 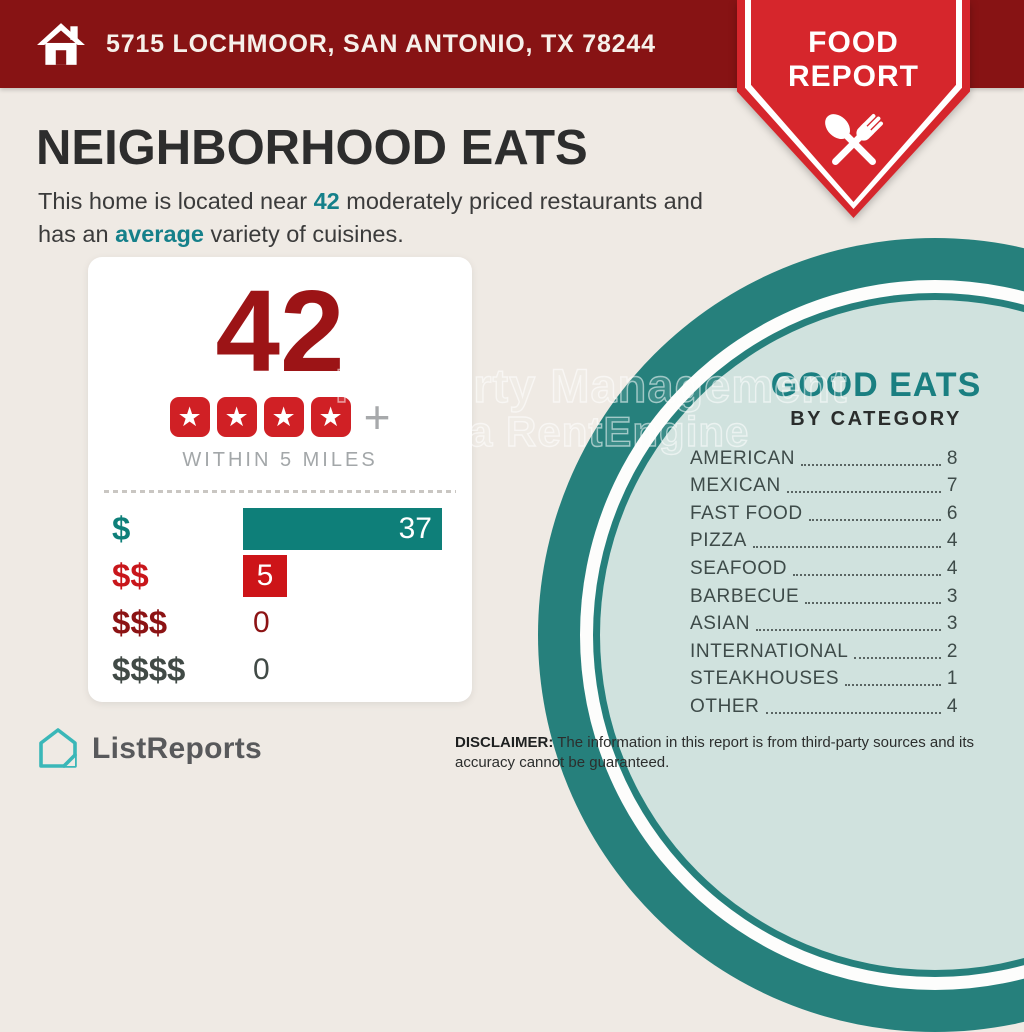 What do you see at coordinates (853, 42) in the screenshot?
I see `ribbon-title-line1: FOOD` at bounding box center [853, 42].